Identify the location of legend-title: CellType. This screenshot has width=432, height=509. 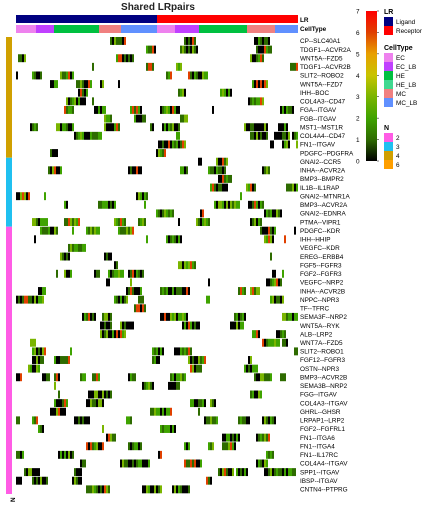
(398, 48).